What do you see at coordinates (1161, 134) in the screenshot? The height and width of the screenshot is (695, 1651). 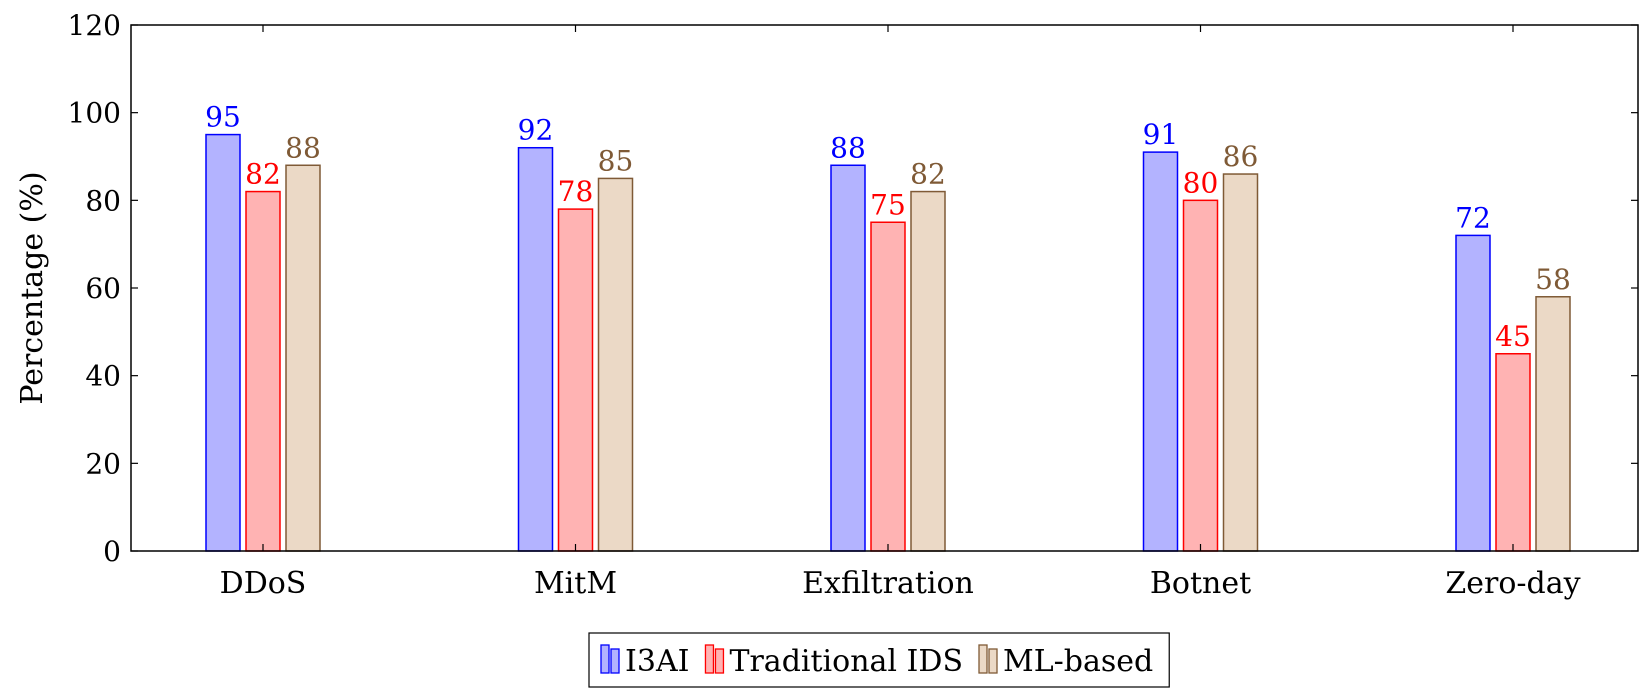 I see `data-label: 91` at bounding box center [1161, 134].